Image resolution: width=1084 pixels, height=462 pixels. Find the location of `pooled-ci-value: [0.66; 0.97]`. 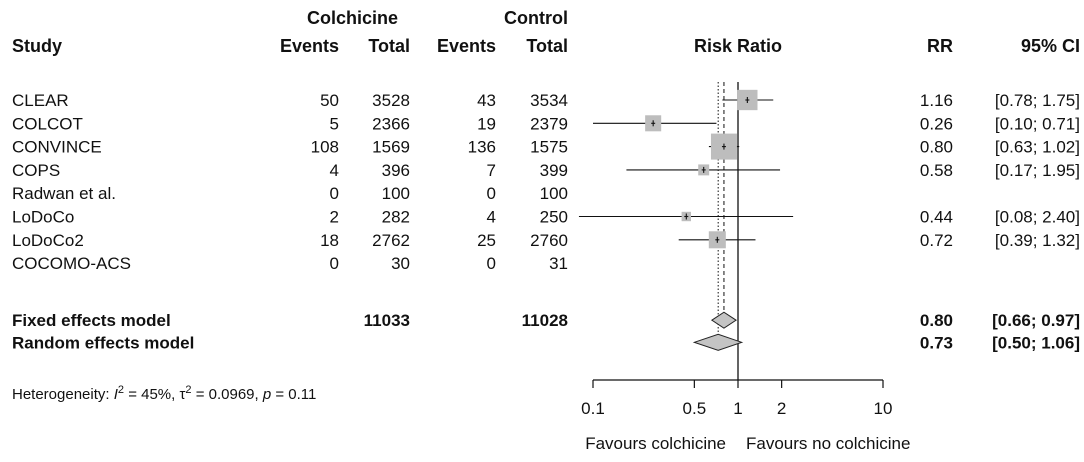

pooled-ci-value: [0.66; 0.97] is located at coordinates (1036, 320).